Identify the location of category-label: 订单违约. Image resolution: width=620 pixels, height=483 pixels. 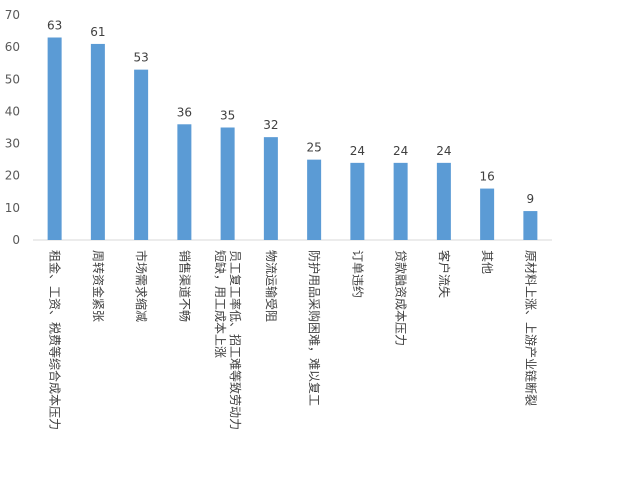
(357, 274).